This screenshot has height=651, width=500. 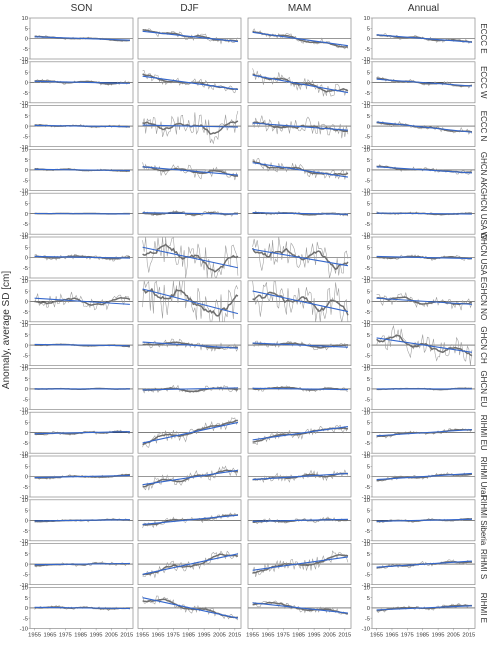 I want to click on panel-rihmi-eu-annual, so click(x=423, y=433).